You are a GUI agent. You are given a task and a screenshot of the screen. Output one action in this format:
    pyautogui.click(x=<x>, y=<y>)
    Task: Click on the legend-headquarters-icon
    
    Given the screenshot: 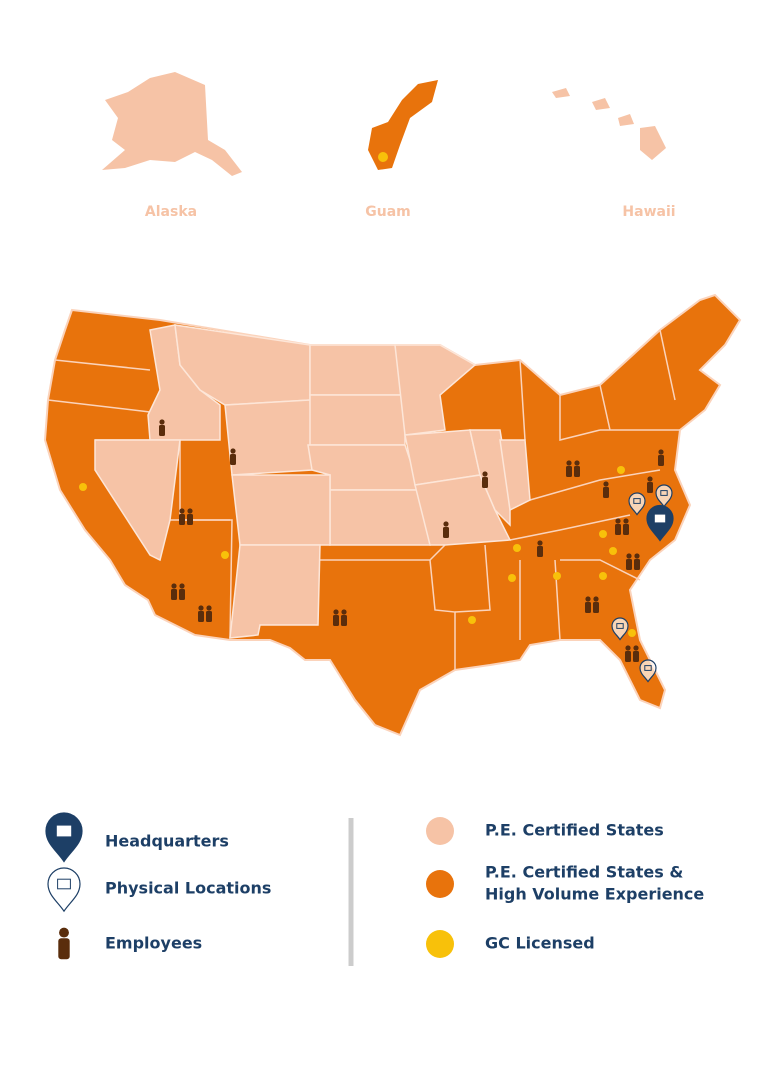 What is the action you would take?
    pyautogui.click(x=64, y=837)
    